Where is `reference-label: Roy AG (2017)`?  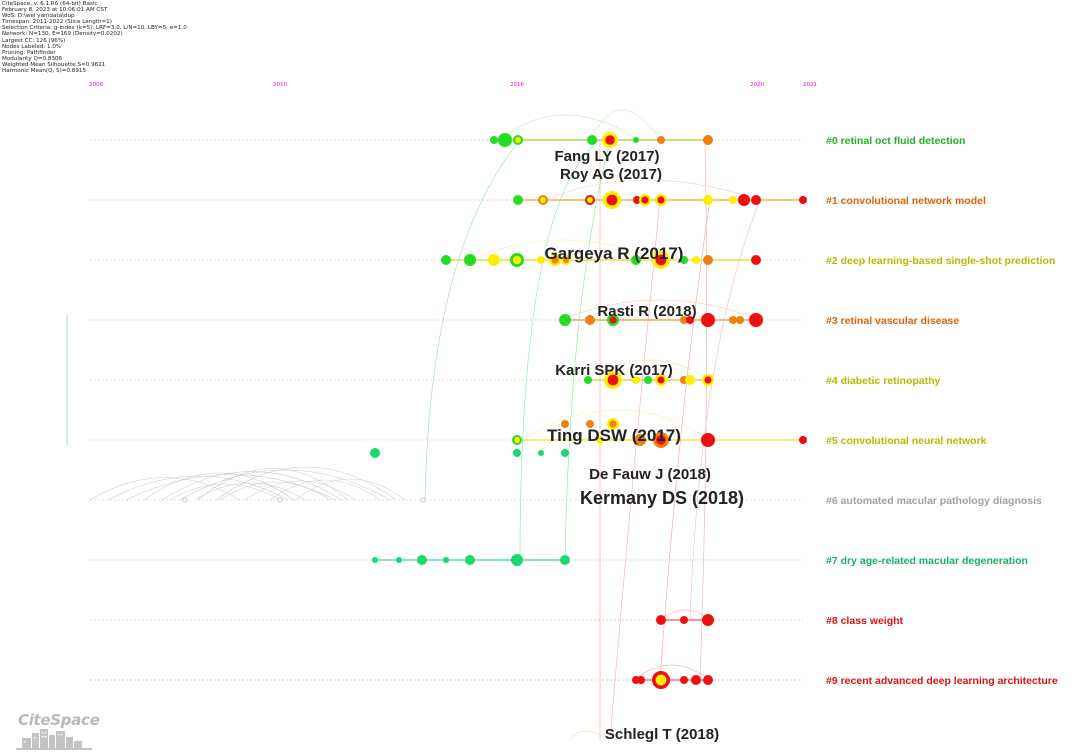
reference-label: Roy AG (2017) is located at coordinates (611, 174).